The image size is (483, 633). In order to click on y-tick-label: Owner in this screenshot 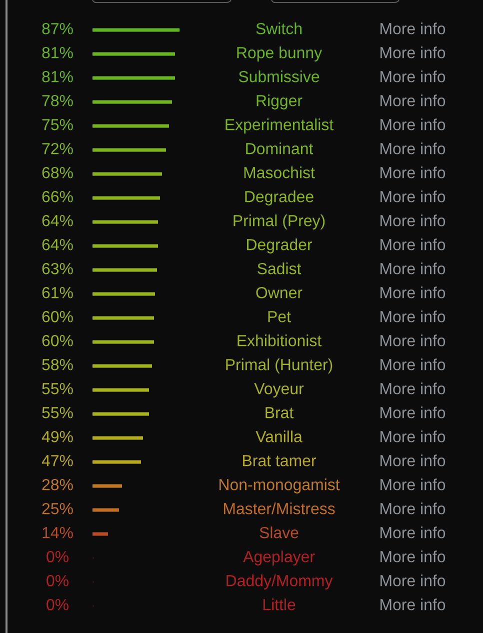, I will do `click(279, 292)`.